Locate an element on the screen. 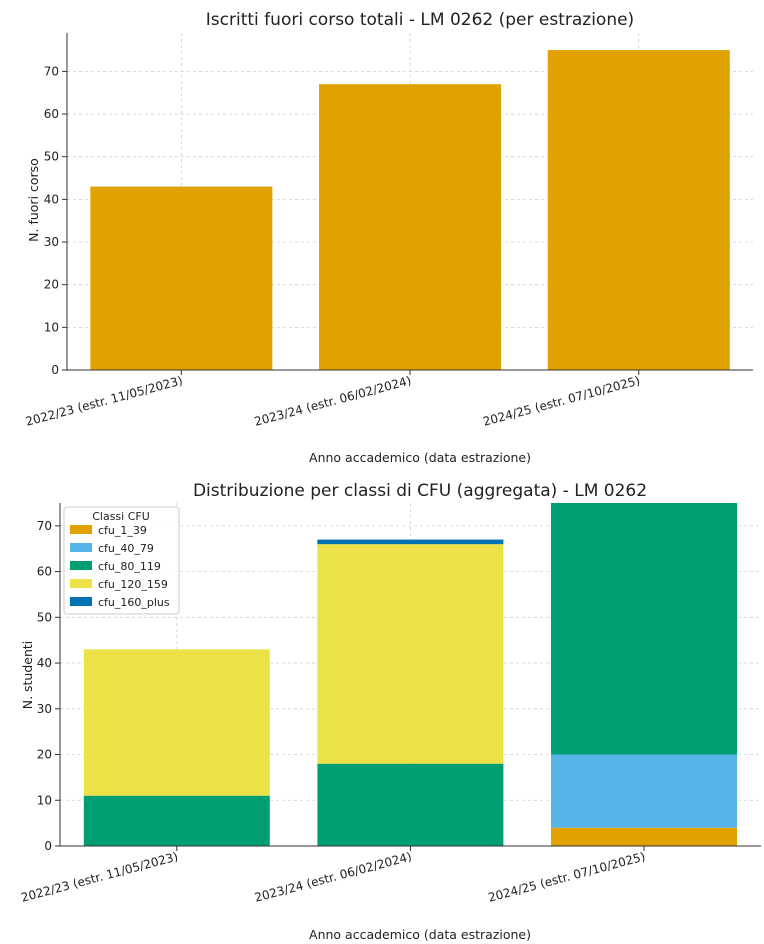 This screenshot has height=944, width=764. legend-label-cfu_40_79: cfu_40_79 is located at coordinates (126, 548).